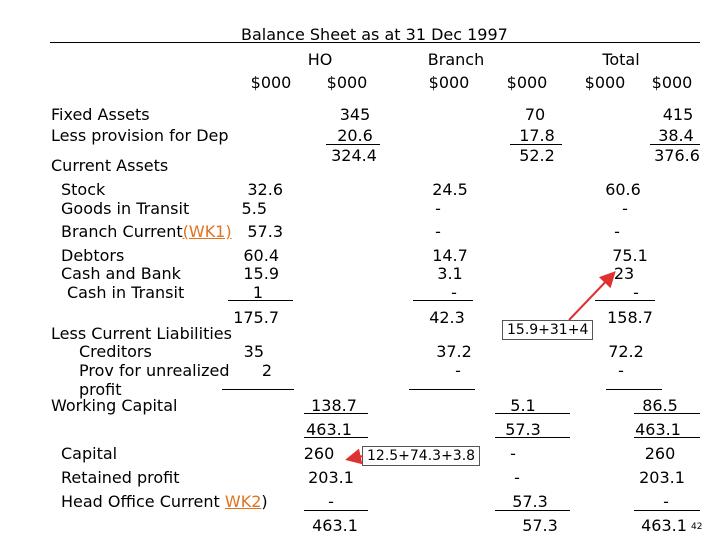 This screenshot has height=540, width=720. What do you see at coordinates (454, 351) in the screenshot?
I see `branch-creditors: 37.2` at bounding box center [454, 351].